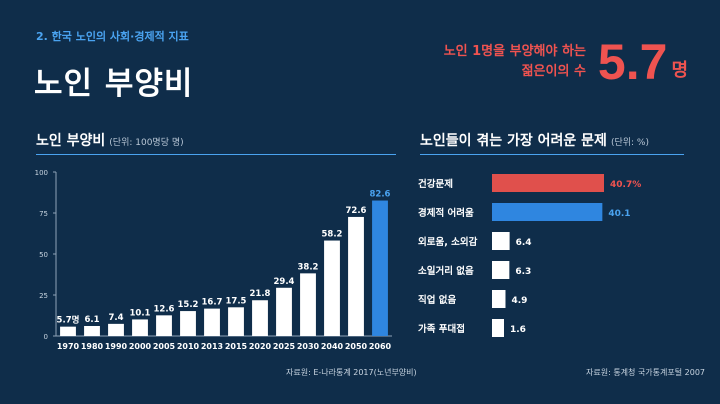 The image size is (720, 404). I want to click on x-tick-label: 2020, so click(260, 346).